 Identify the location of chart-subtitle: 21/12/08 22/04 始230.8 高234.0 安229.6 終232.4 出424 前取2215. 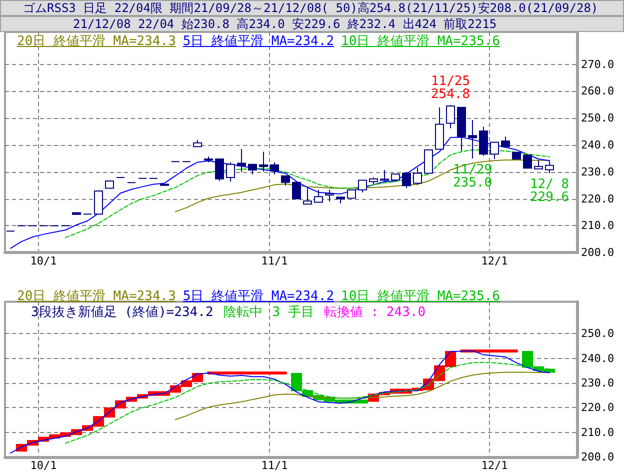
(312, 24).